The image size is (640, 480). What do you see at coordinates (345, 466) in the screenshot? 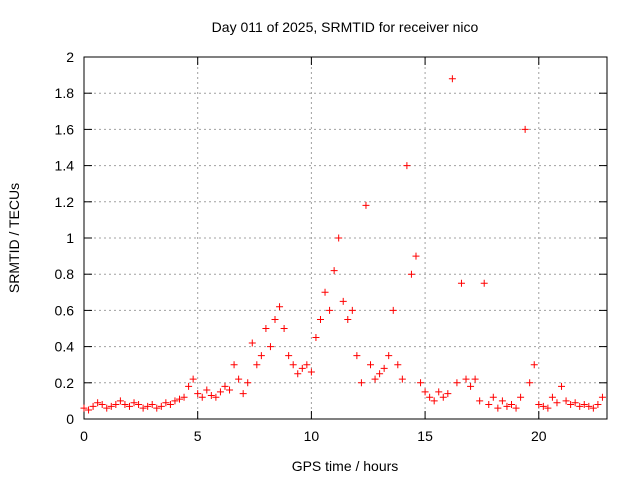
I see `x-axis-label: GPS time / hours` at bounding box center [345, 466].